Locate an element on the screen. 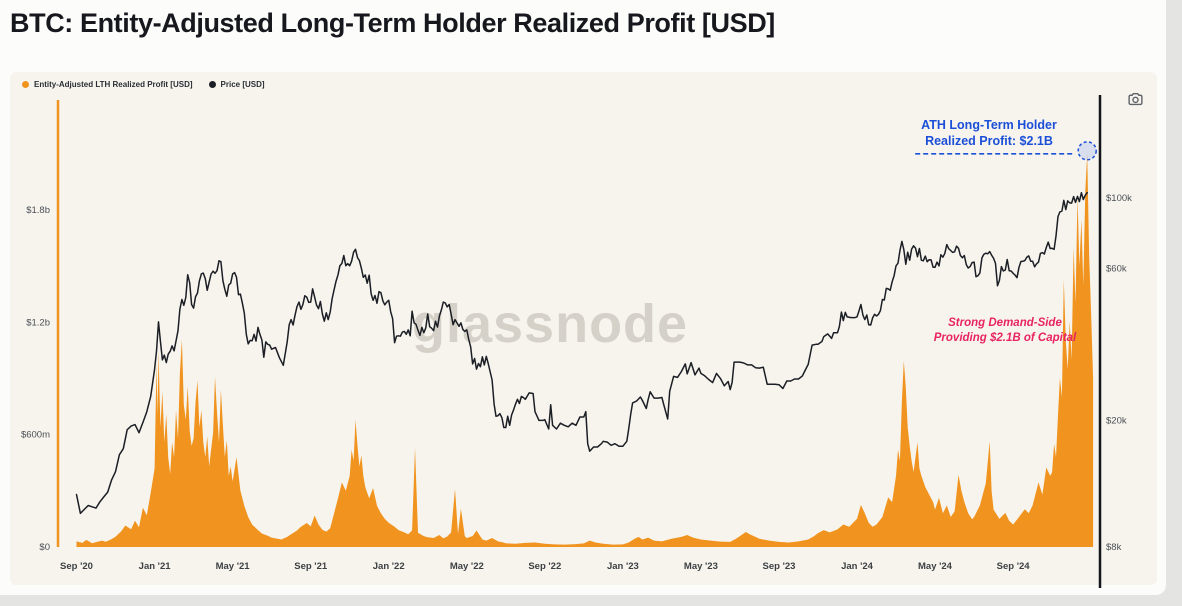 The image size is (1182, 606). camera-icon is located at coordinates (1135, 99).